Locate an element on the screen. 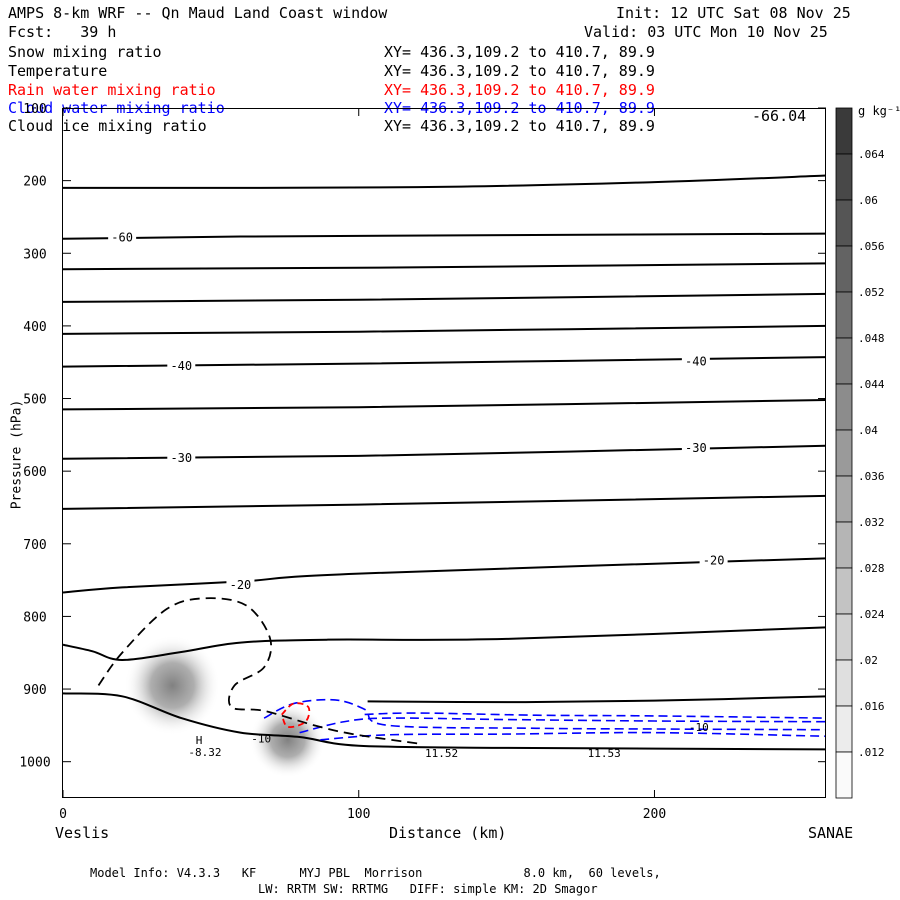 The height and width of the screenshot is (900, 900). y-tick-label: 1000 is located at coordinates (34, 763).